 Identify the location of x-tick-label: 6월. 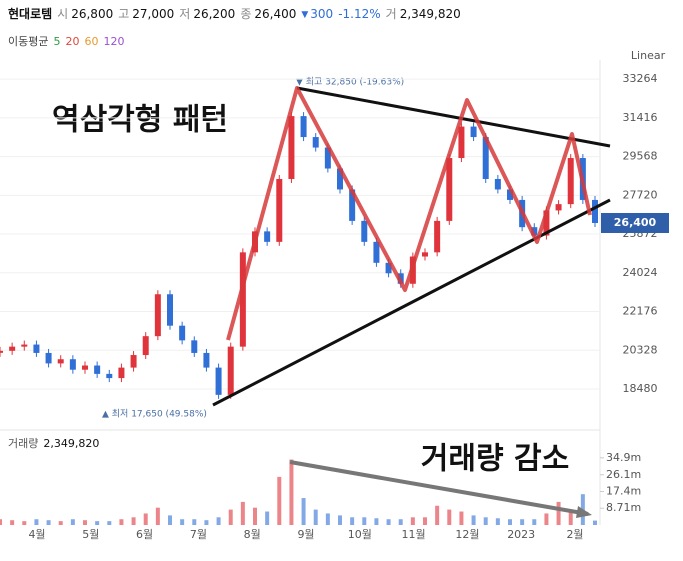
(144, 534).